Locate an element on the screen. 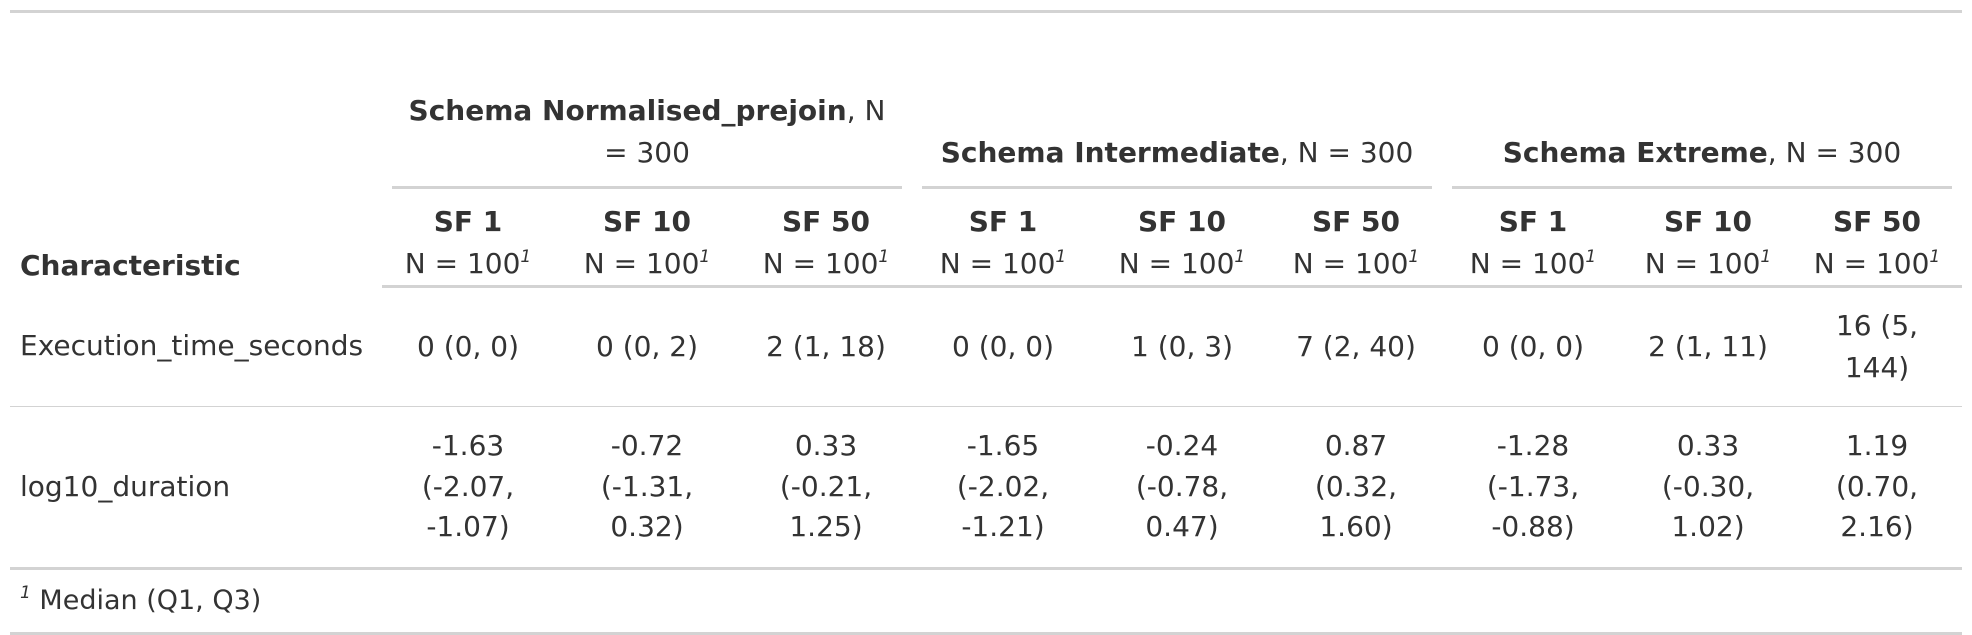 The height and width of the screenshot is (635, 1972). characteristic-header: Characteristic is located at coordinates (130, 265).